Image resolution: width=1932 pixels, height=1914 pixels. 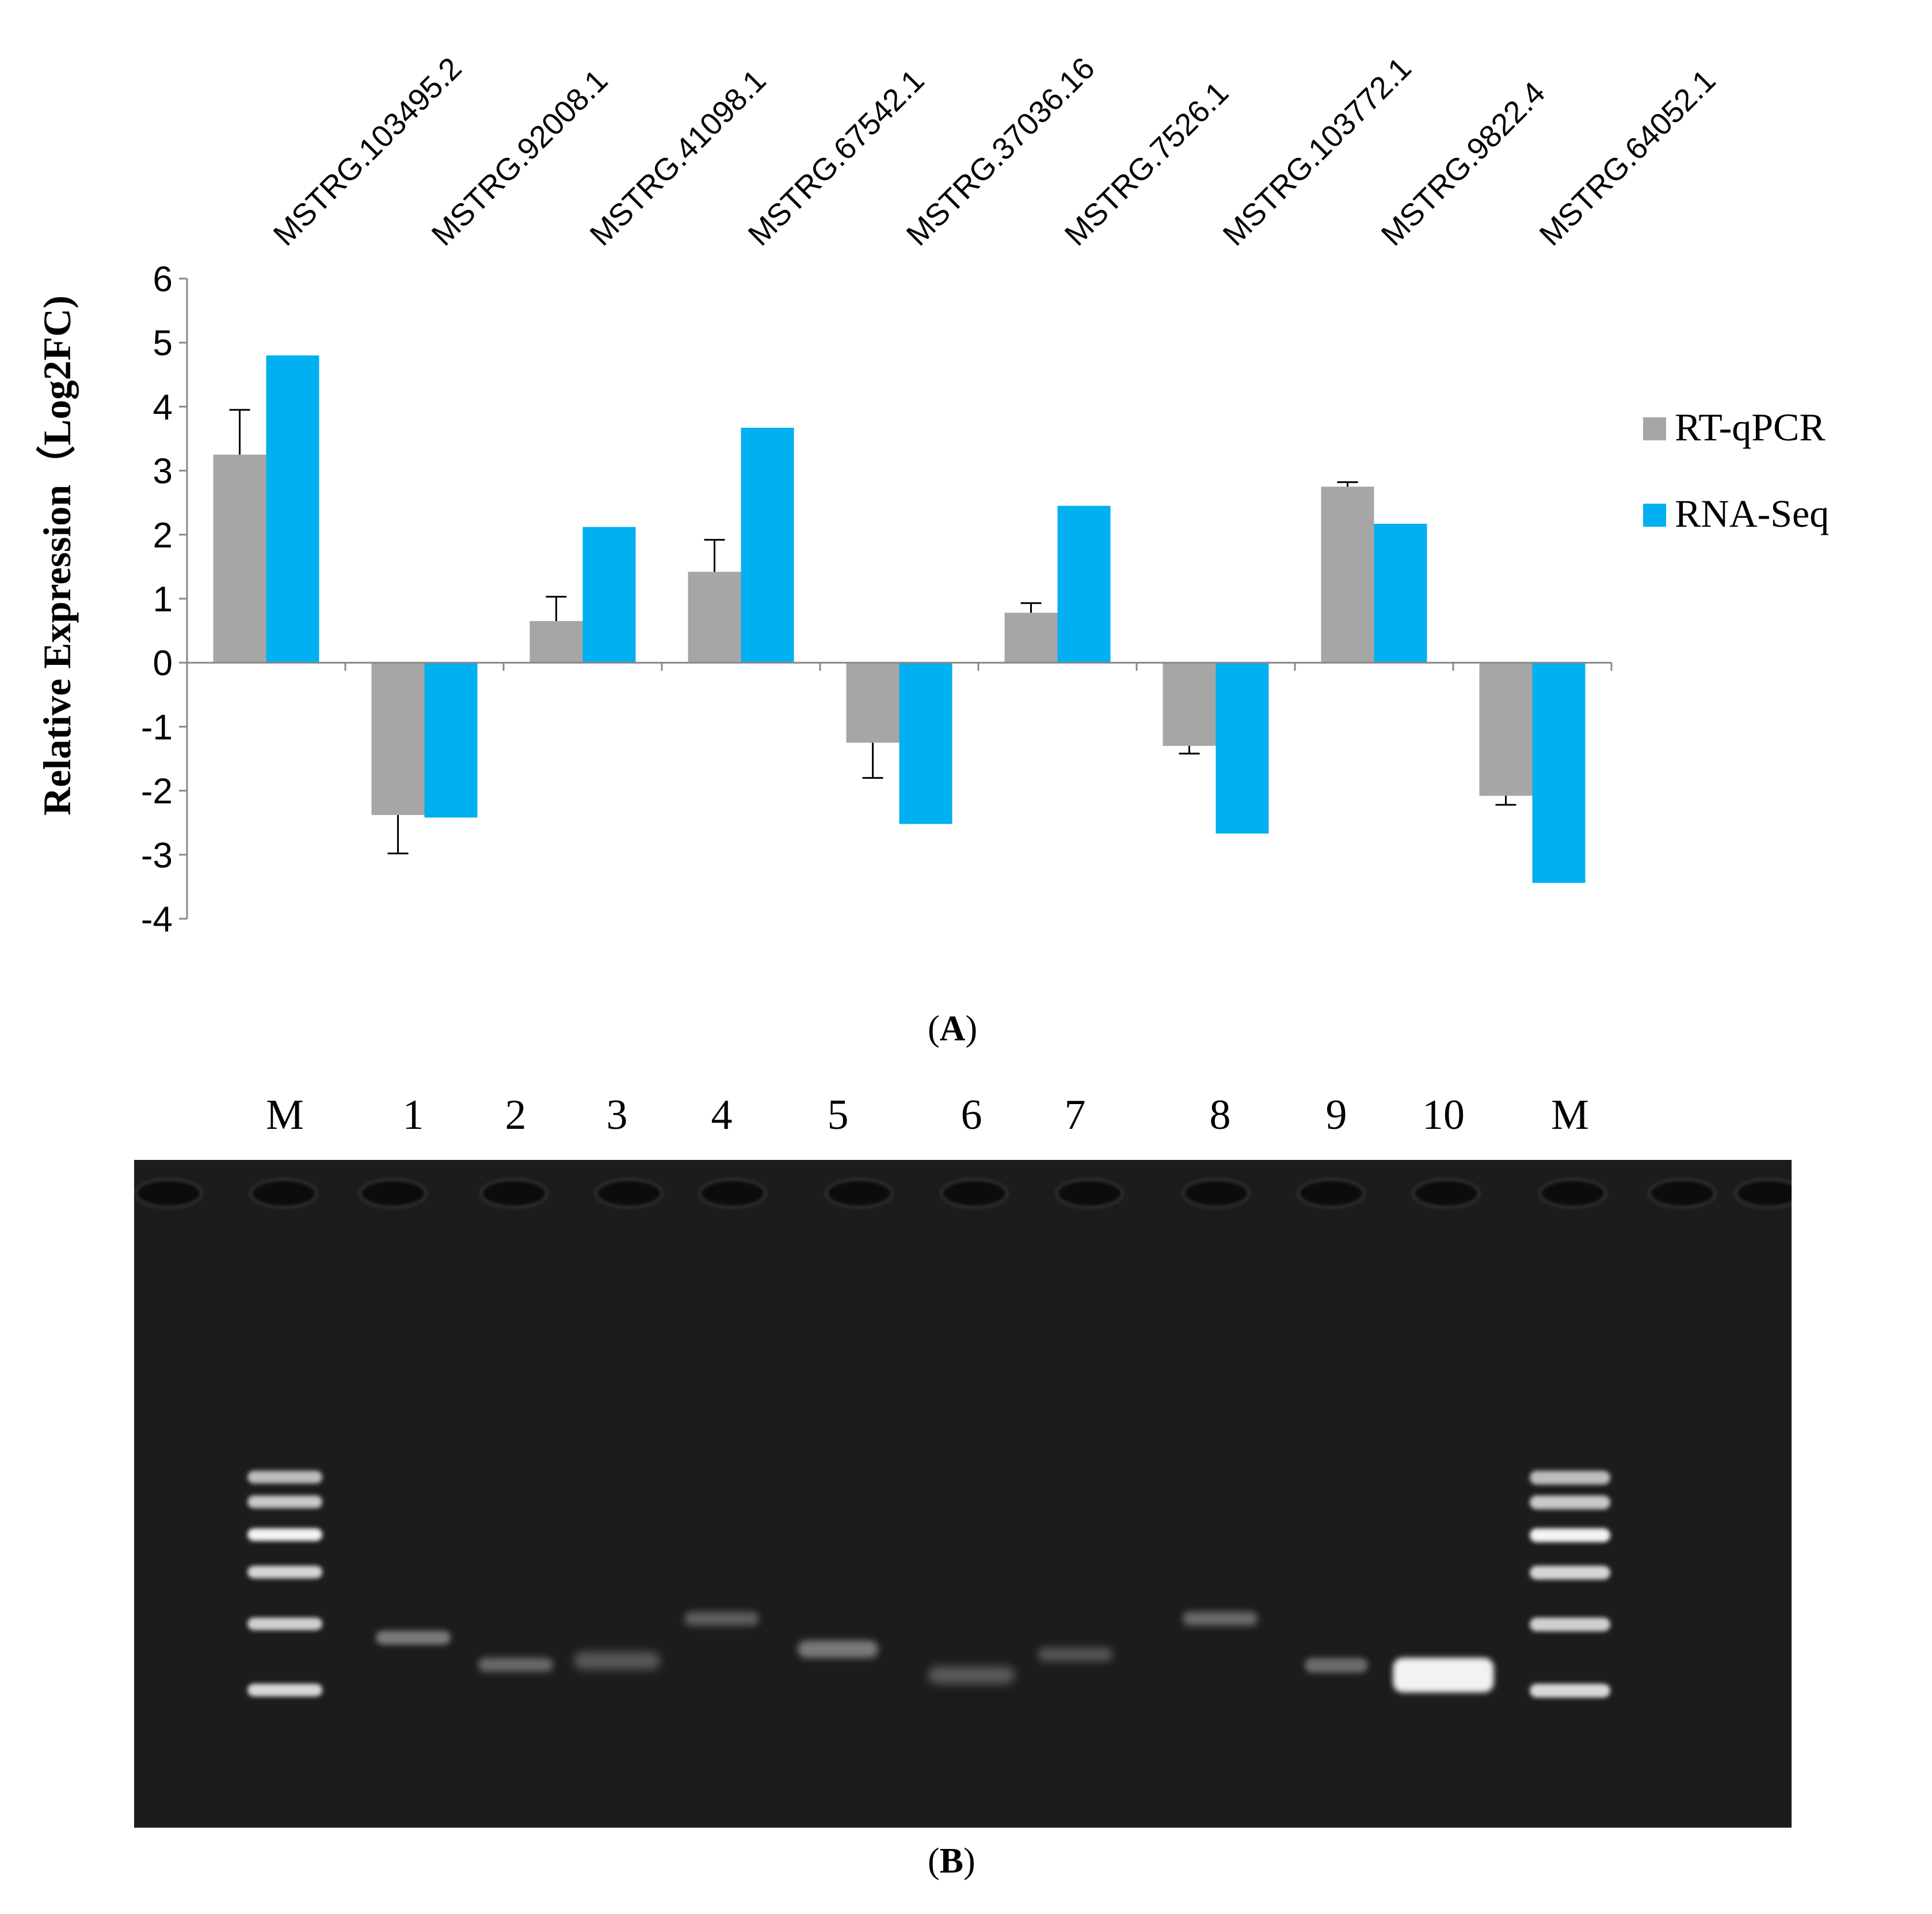 I want to click on category-label: MSTRG.9822.4, so click(x=1463, y=164).